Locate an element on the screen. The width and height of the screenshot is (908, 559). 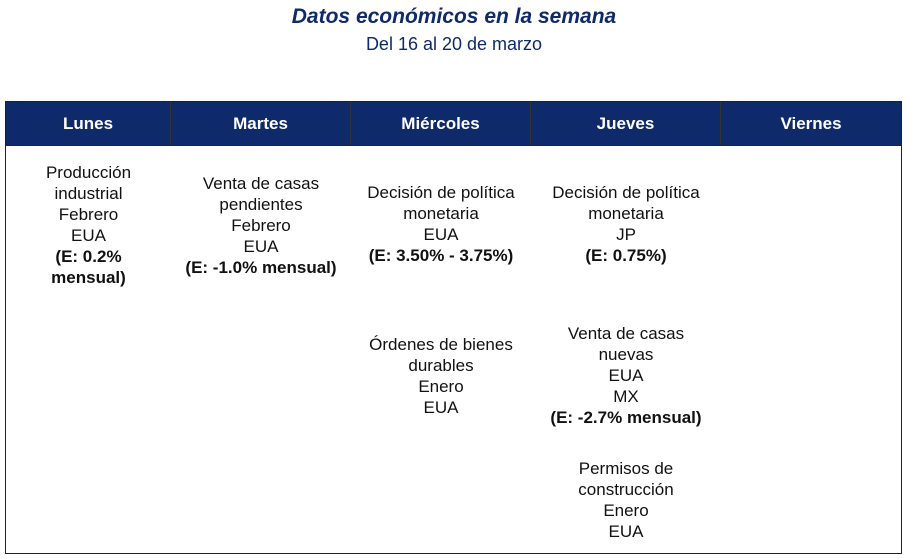
event-line: JP is located at coordinates (626, 234).